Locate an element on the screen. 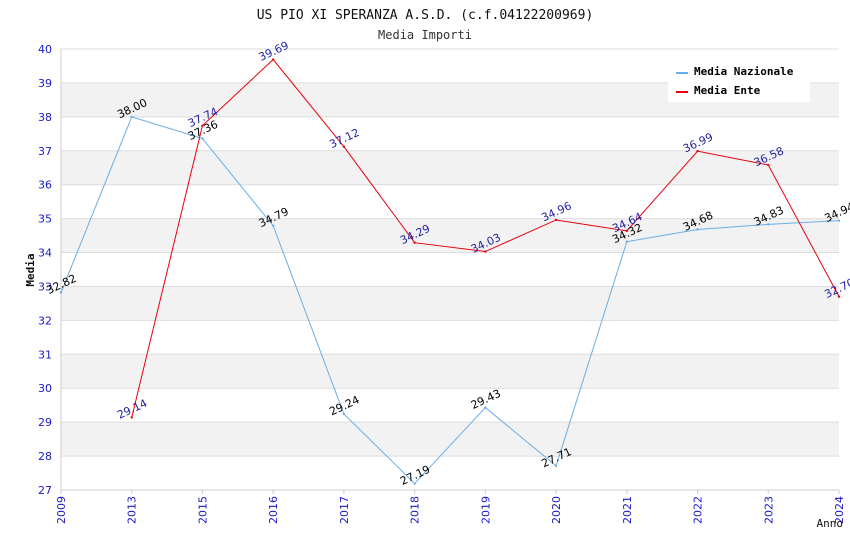 The image size is (850, 550). legend-label-nazionale: Media Nazionale is located at coordinates (744, 71).